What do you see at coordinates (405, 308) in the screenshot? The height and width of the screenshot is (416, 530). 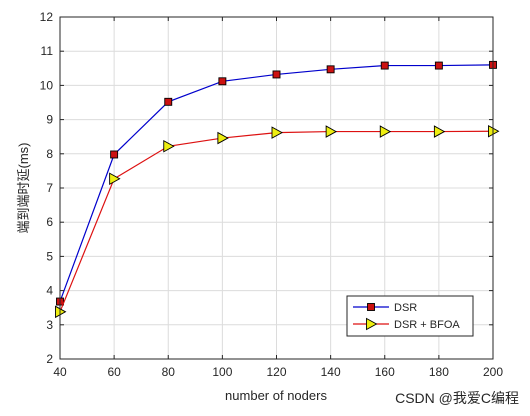 I see `legend-label: DSR` at bounding box center [405, 308].